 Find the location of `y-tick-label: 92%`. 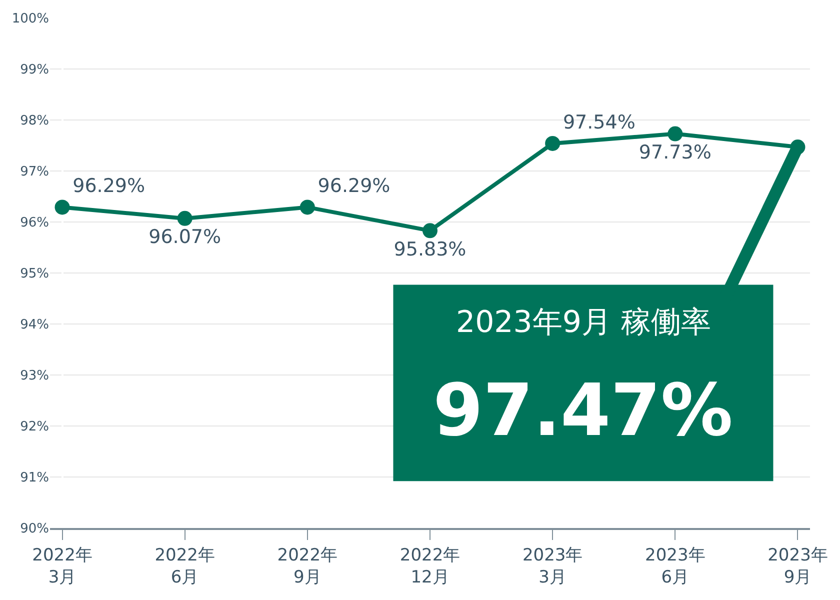

y-tick-label: 92% is located at coordinates (34, 427).